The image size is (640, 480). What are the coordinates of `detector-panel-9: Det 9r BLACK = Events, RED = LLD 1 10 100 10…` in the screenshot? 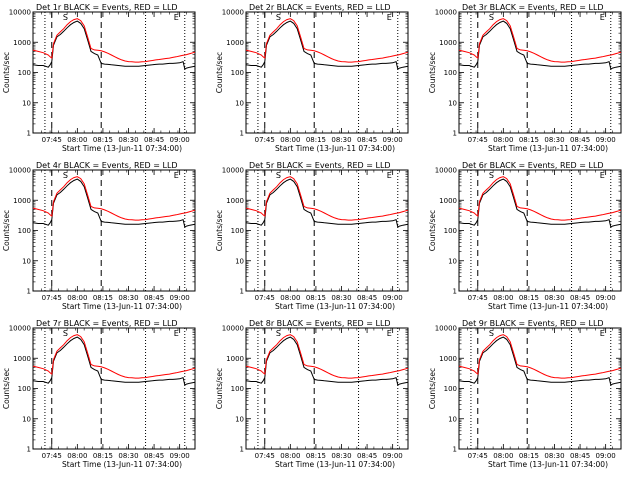 It's located at (525, 394).